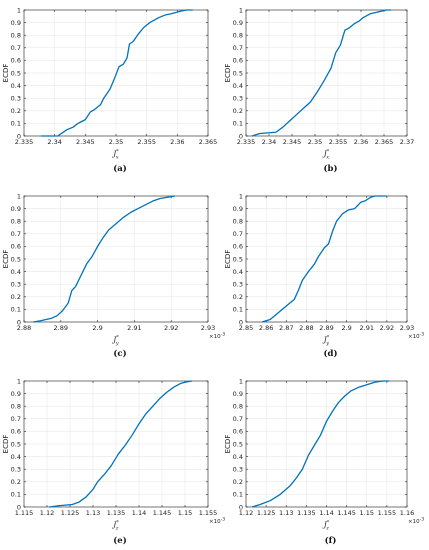 Image resolution: width=429 pixels, height=550 pixels. I want to click on subfigure-caption: (f), so click(331, 540).